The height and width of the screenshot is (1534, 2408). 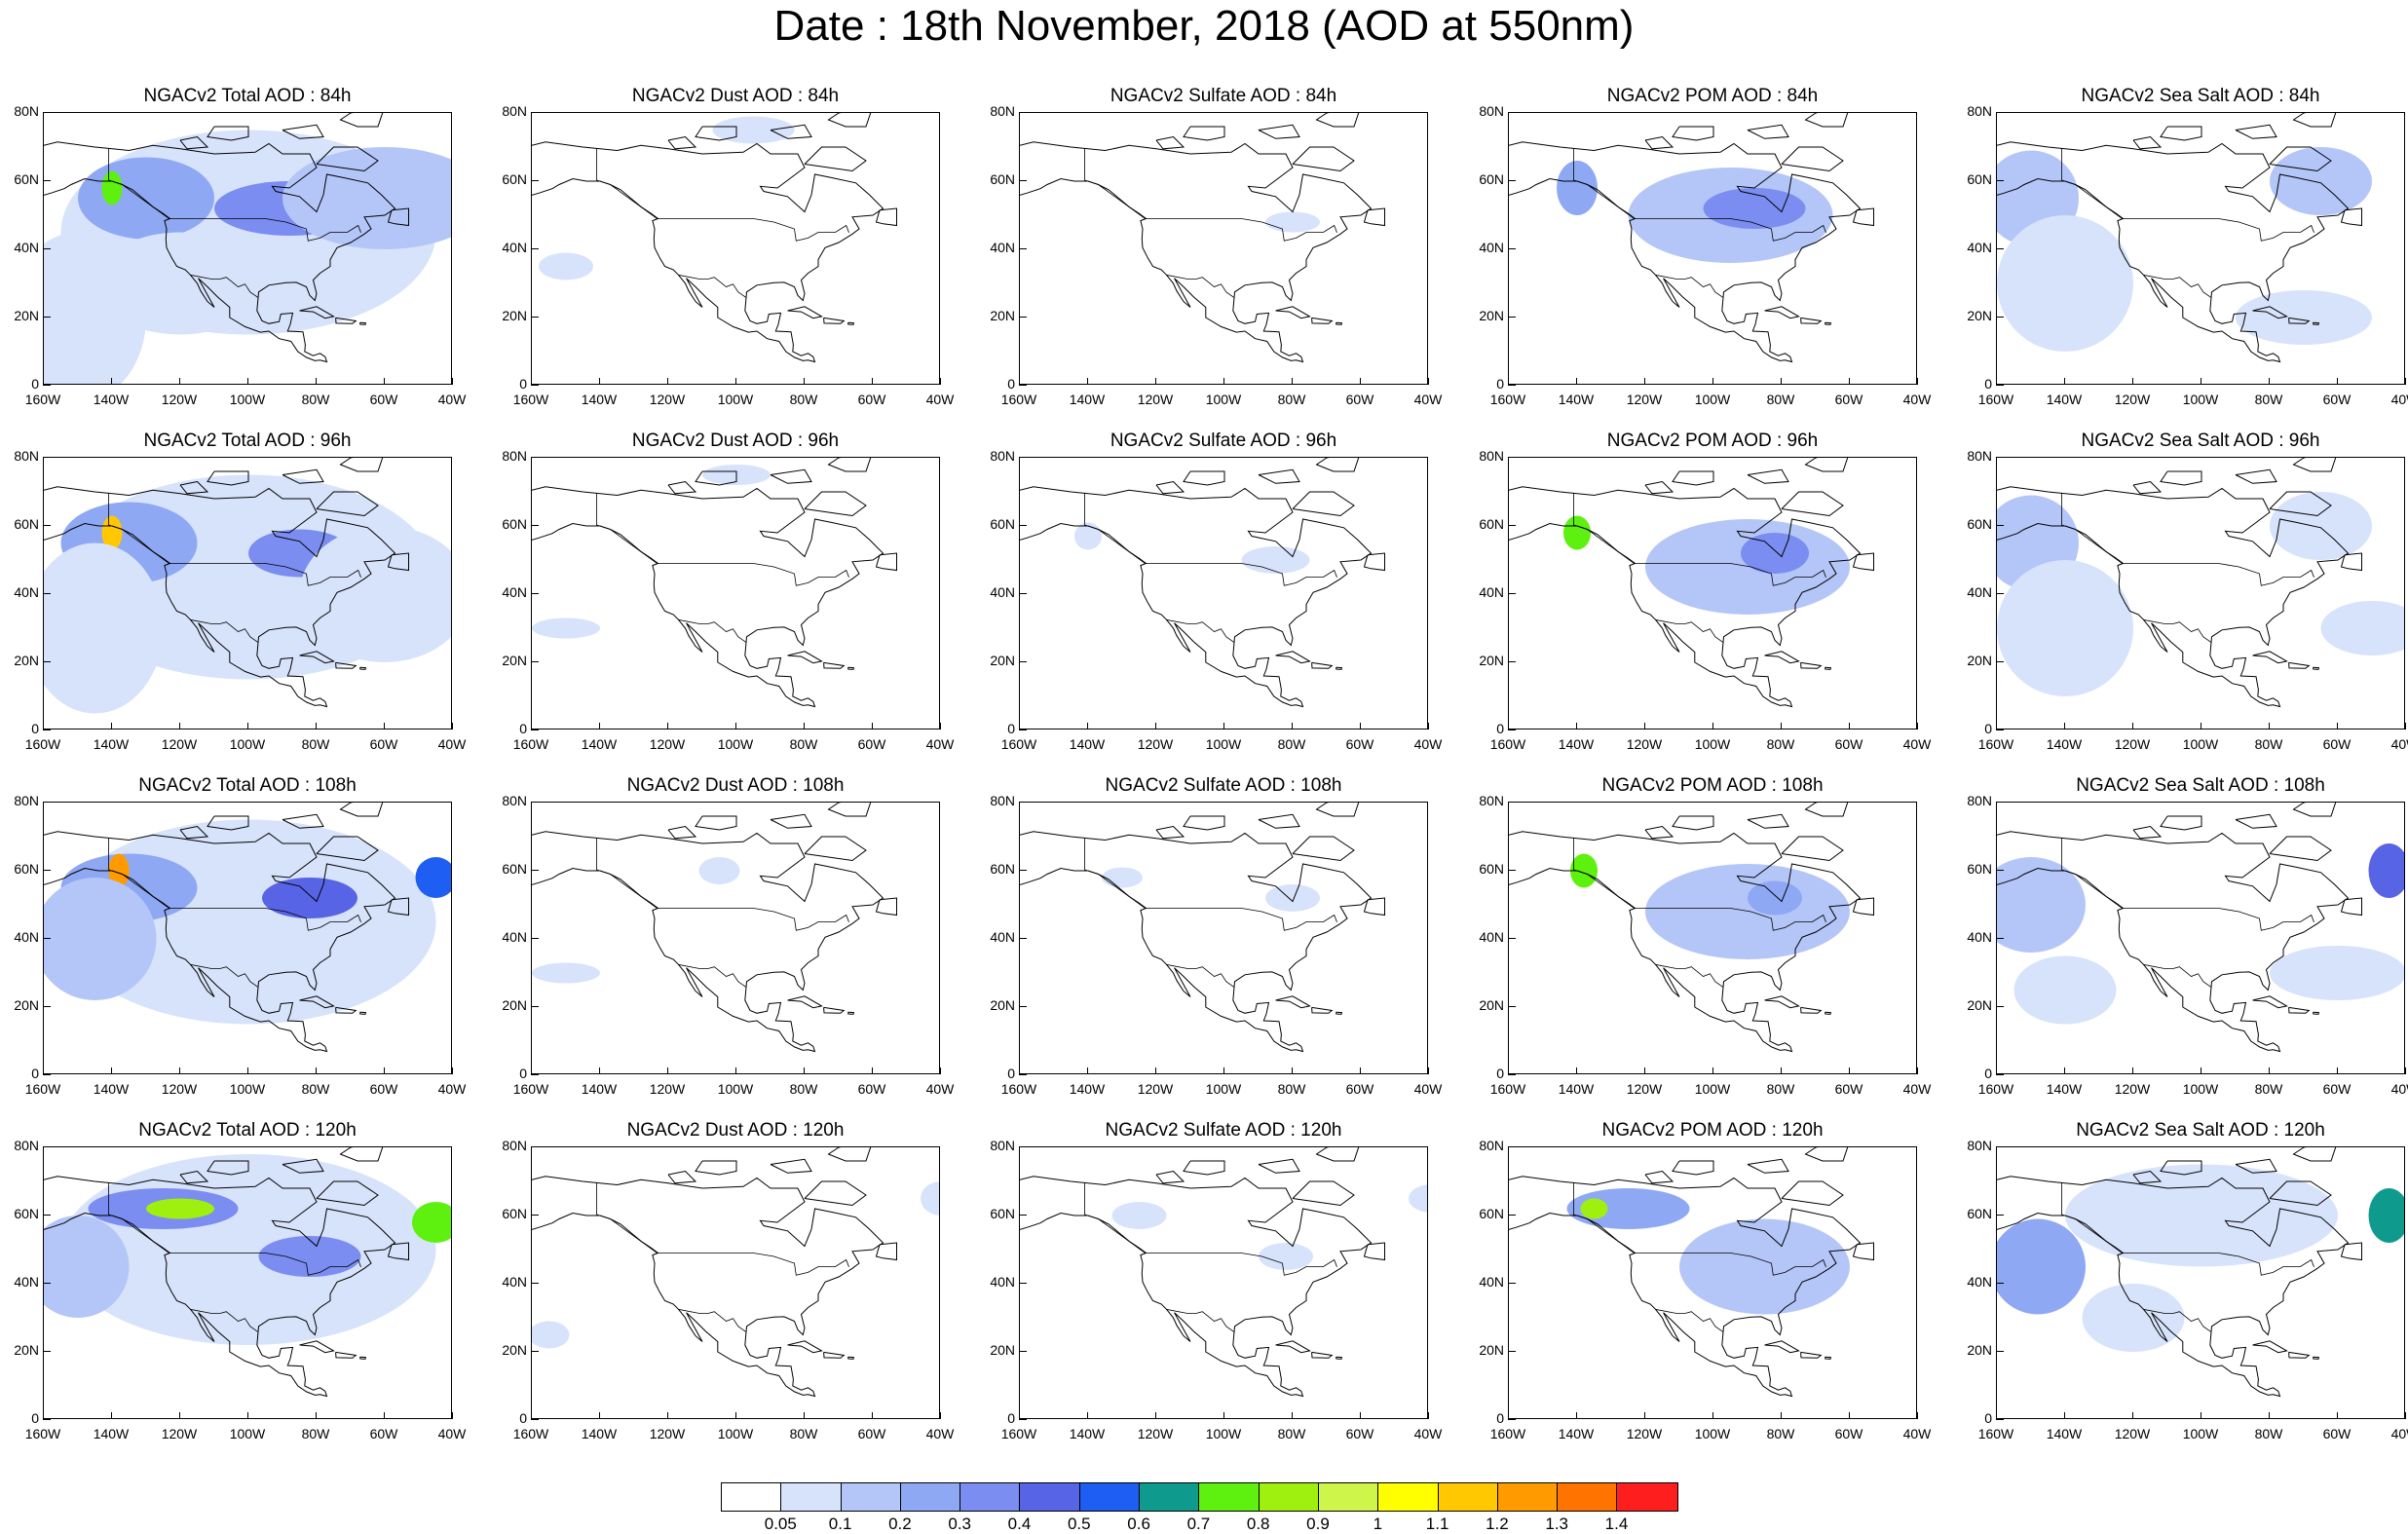 What do you see at coordinates (1712, 96) in the screenshot?
I see `panel-title: NGACv2 POM AOD : 84h` at bounding box center [1712, 96].